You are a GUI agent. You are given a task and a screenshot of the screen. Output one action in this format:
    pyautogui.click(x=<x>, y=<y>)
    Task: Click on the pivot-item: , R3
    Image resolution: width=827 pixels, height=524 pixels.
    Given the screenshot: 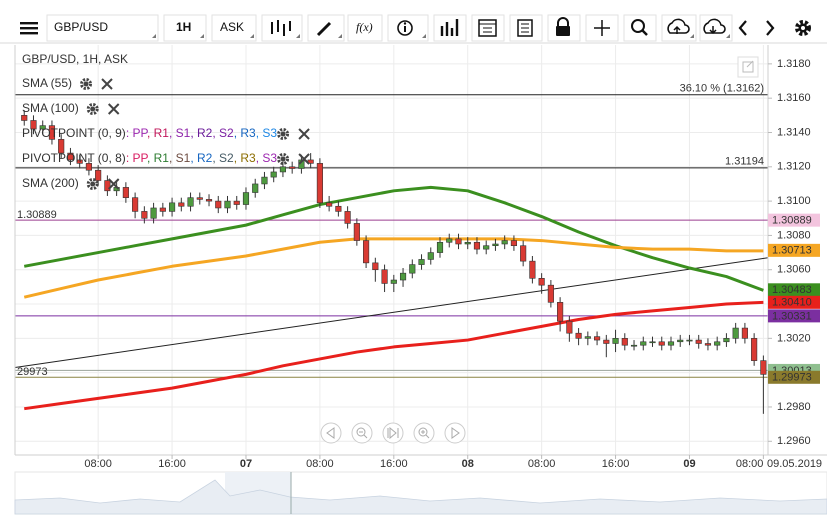 What is the action you would take?
    pyautogui.click(x=245, y=133)
    